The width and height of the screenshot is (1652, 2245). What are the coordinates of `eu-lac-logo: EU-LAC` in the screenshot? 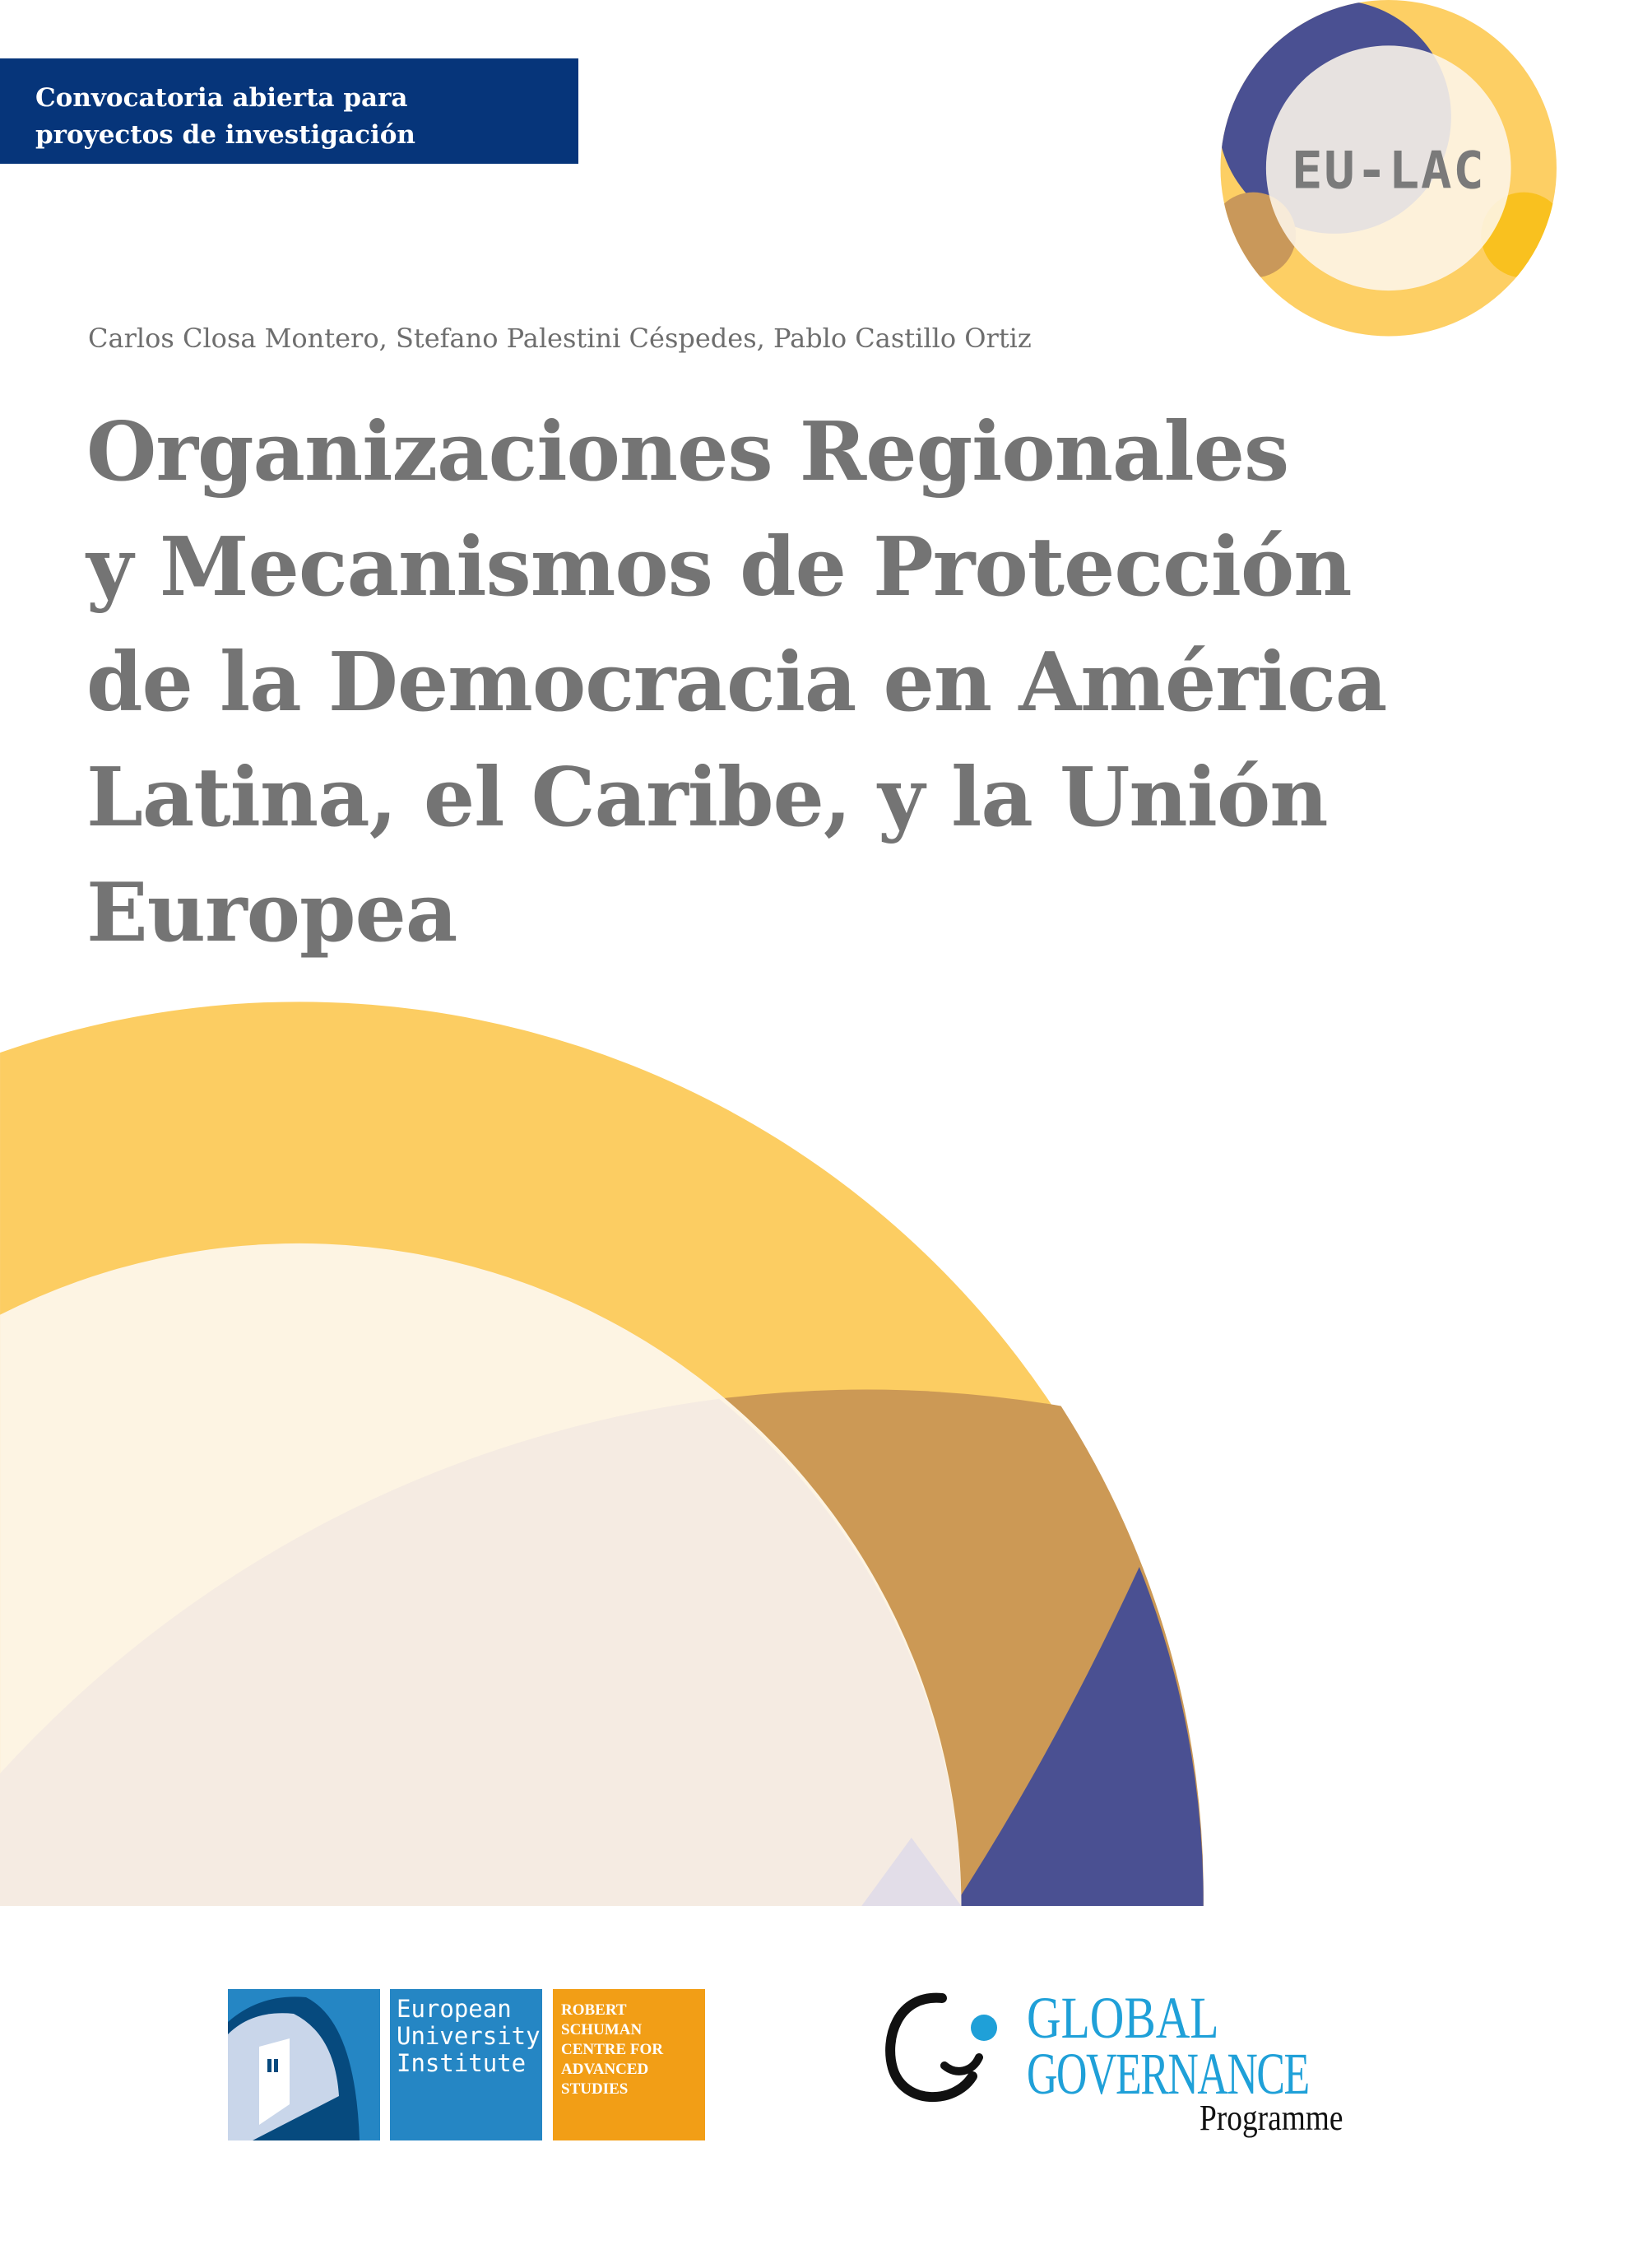 It's located at (1388, 169).